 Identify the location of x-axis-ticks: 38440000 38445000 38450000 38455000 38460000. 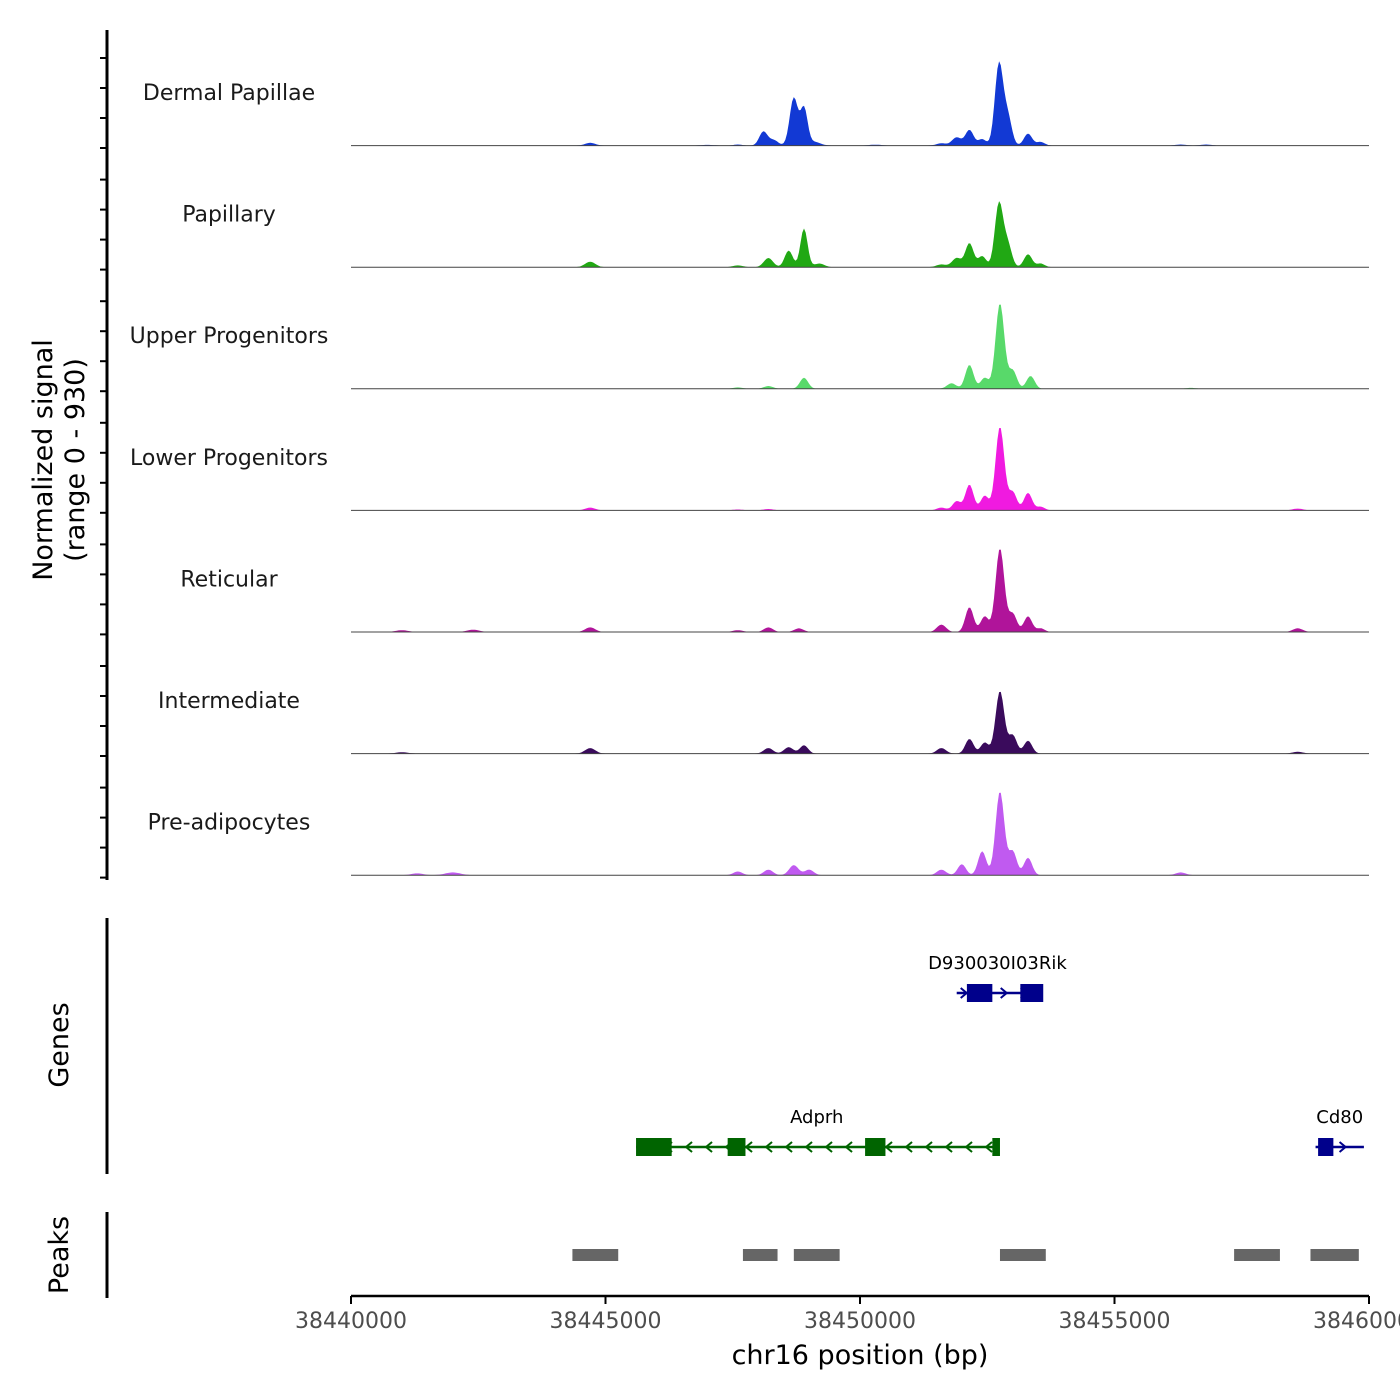
(847, 1315).